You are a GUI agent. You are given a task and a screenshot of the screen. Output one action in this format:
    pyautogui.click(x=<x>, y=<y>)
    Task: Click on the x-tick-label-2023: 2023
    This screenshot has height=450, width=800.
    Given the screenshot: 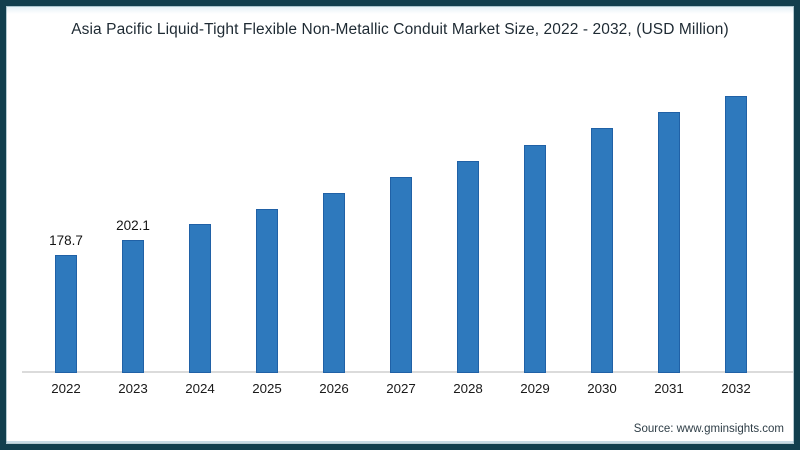 What is the action you would take?
    pyautogui.click(x=133, y=388)
    